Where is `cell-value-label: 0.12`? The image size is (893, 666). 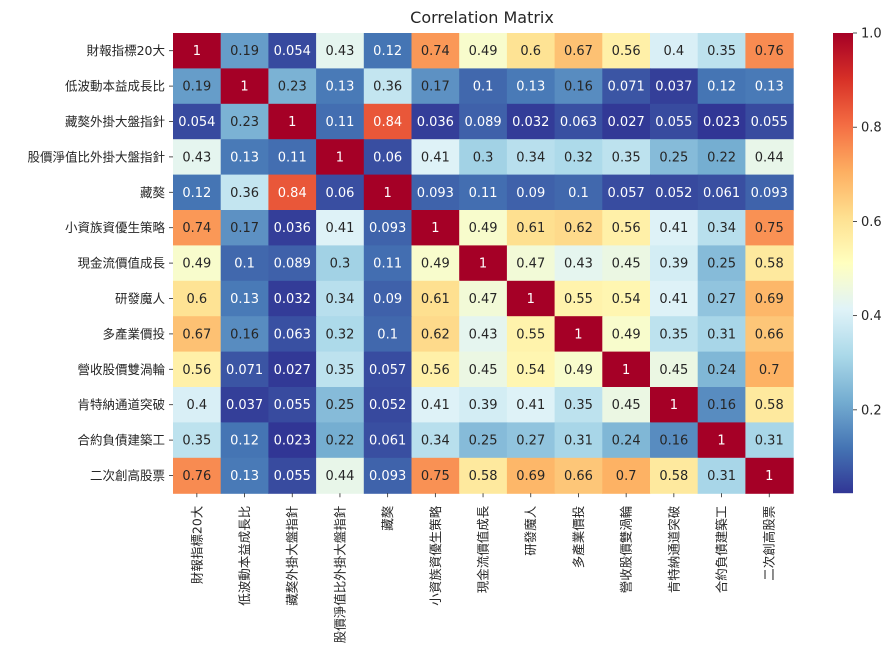 cell-value-label: 0.12 is located at coordinates (196, 193).